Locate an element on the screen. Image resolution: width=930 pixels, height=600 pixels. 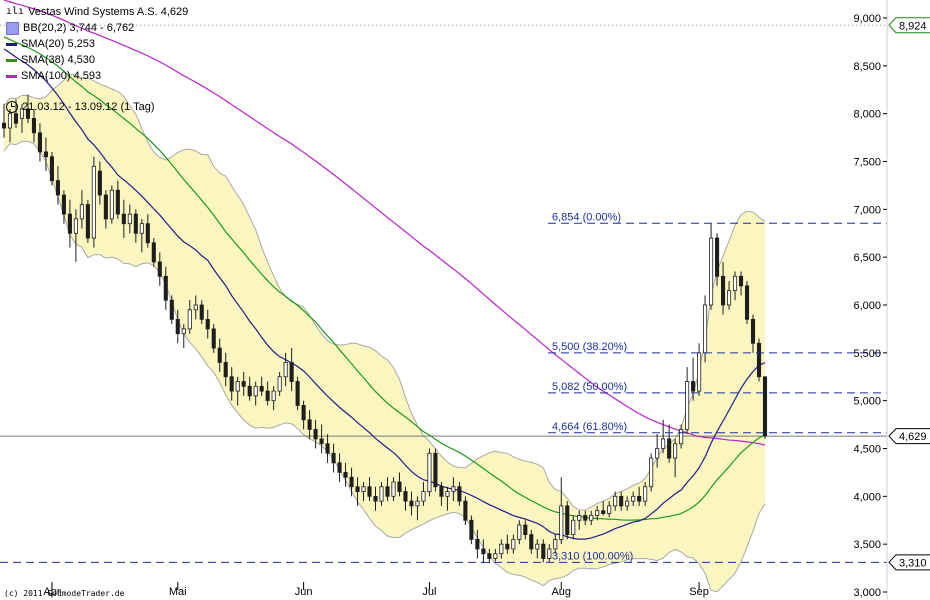
low-price-tag-label: 3,310 is located at coordinates (913, 563).